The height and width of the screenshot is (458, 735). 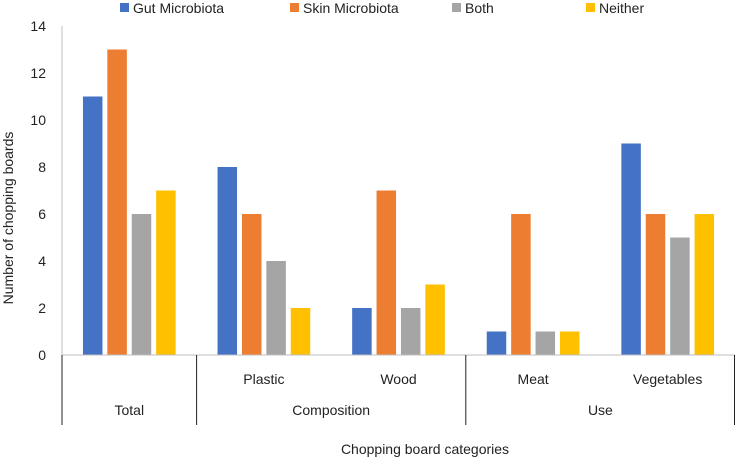 What do you see at coordinates (8, 218) in the screenshot?
I see `y-axis-label: Number of chopping boards` at bounding box center [8, 218].